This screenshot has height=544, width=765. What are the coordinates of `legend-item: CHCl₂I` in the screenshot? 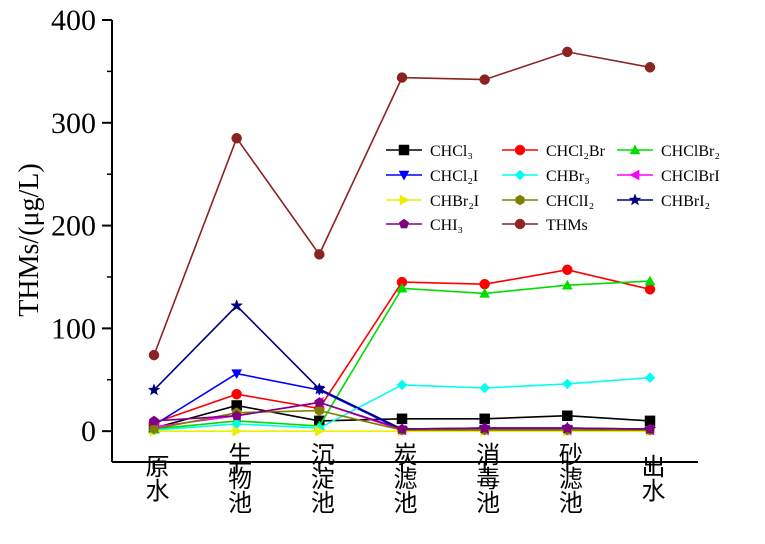 It's located at (432, 176).